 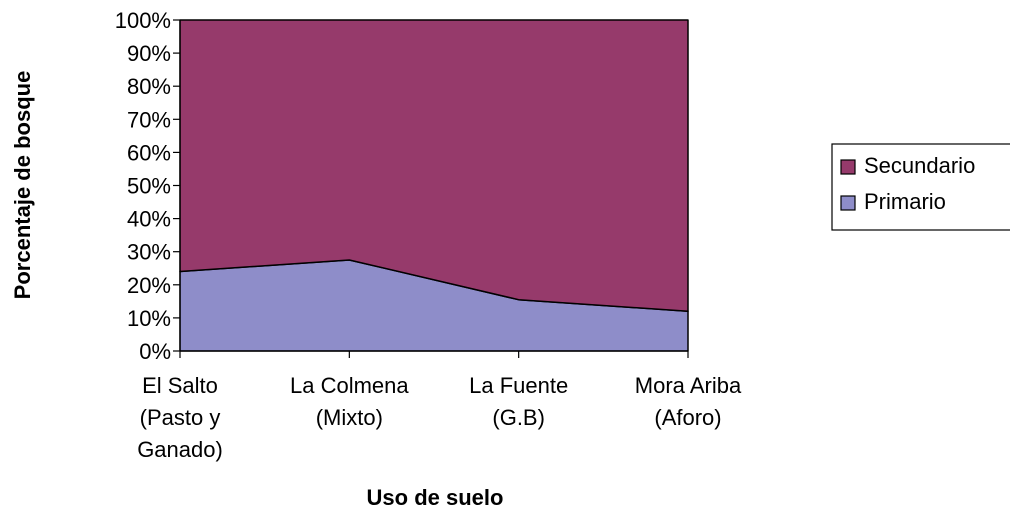 I want to click on y-tick-label: 0%, so click(x=155, y=351).